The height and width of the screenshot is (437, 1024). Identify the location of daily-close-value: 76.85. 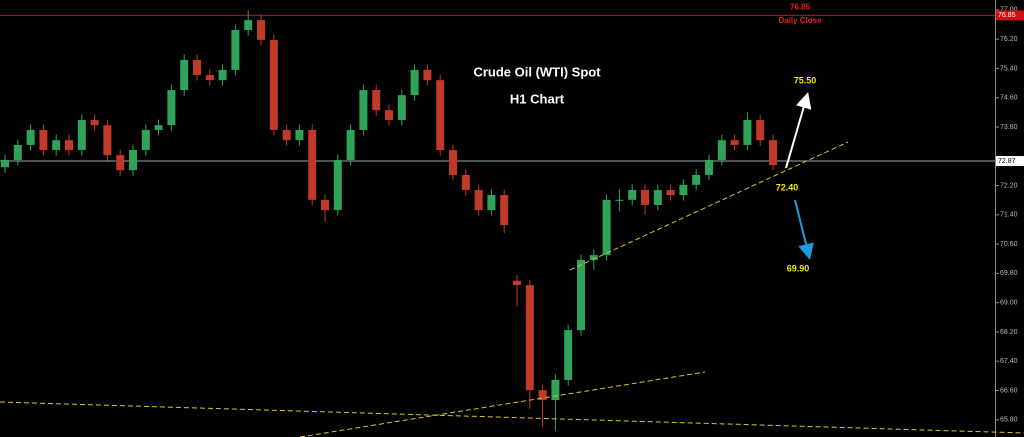
(800, 6).